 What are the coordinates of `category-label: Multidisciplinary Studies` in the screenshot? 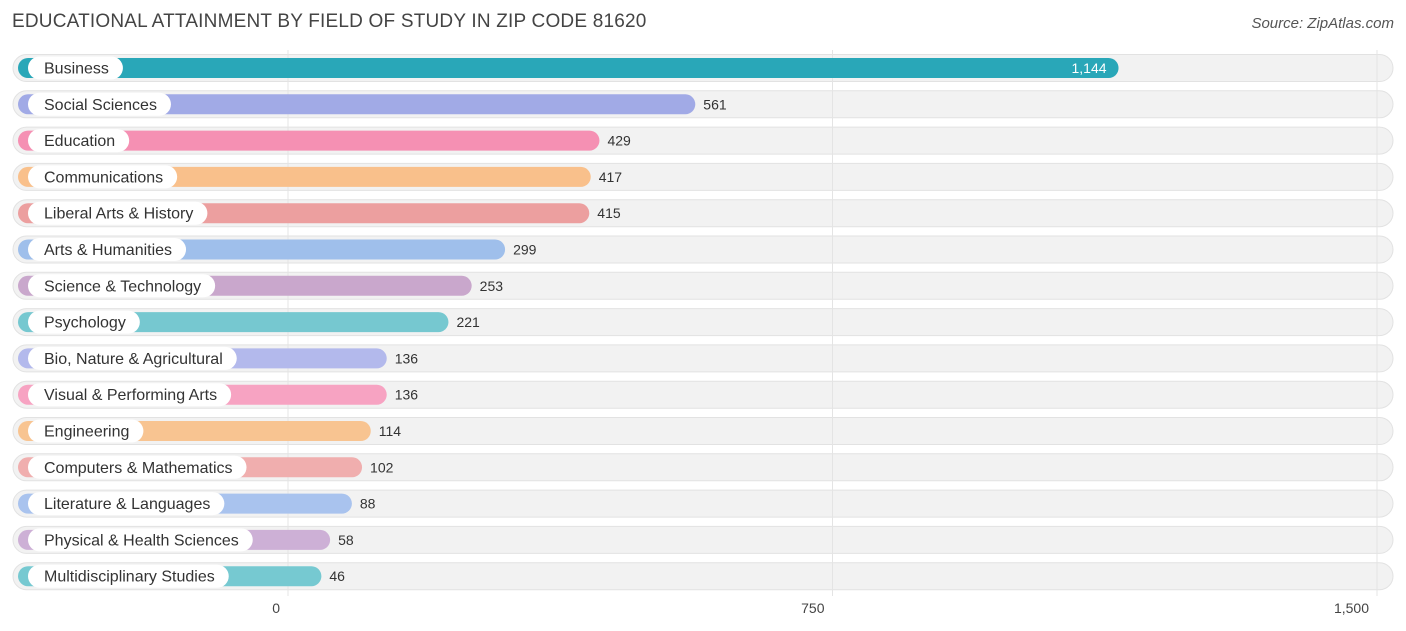 It's located at (129, 577).